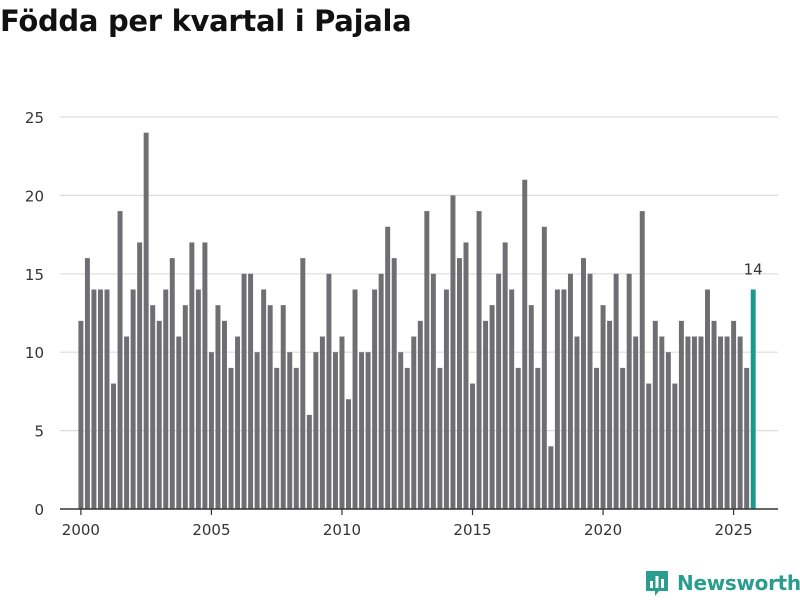 The image size is (800, 600). What do you see at coordinates (734, 530) in the screenshot?
I see `x-tick-label-2025: 2025` at bounding box center [734, 530].